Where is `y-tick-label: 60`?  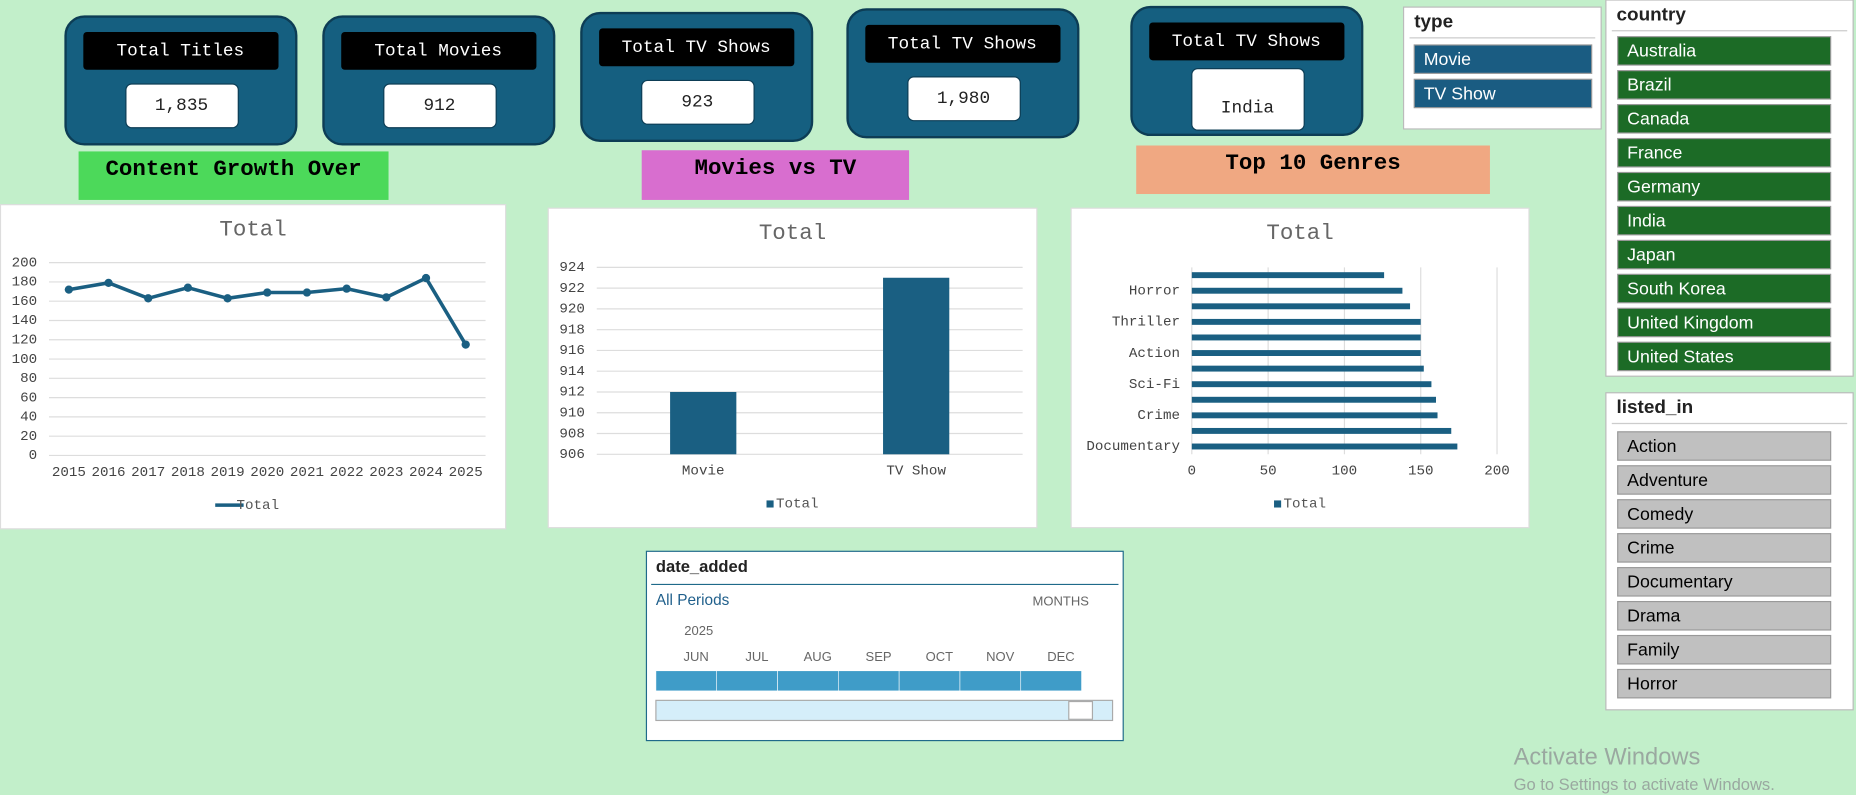
y-tick-label: 60 is located at coordinates (28, 398).